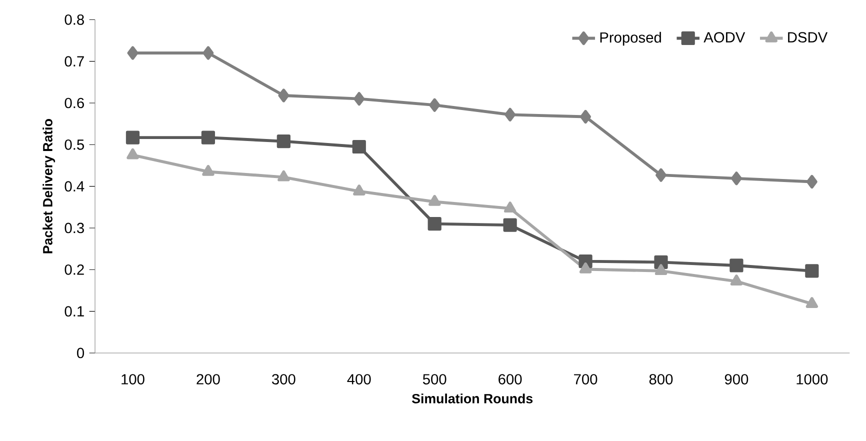 Image resolution: width=866 pixels, height=441 pixels. I want to click on y-tick-label: 0.5, so click(74, 144).